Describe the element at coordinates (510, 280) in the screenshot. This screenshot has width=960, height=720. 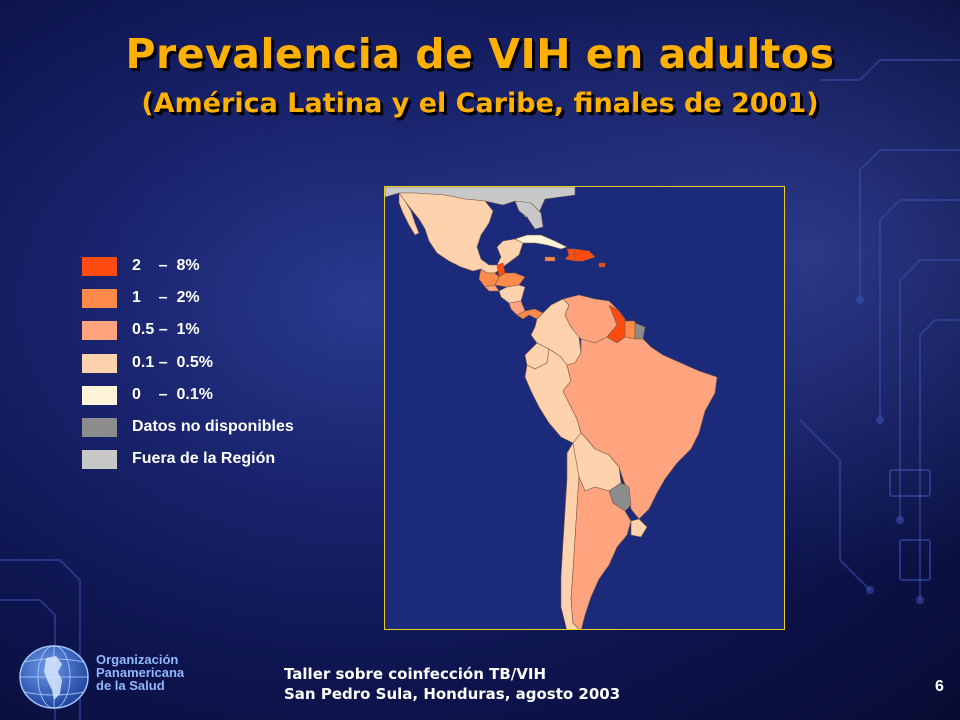
I see `map-area-honduras` at that location.